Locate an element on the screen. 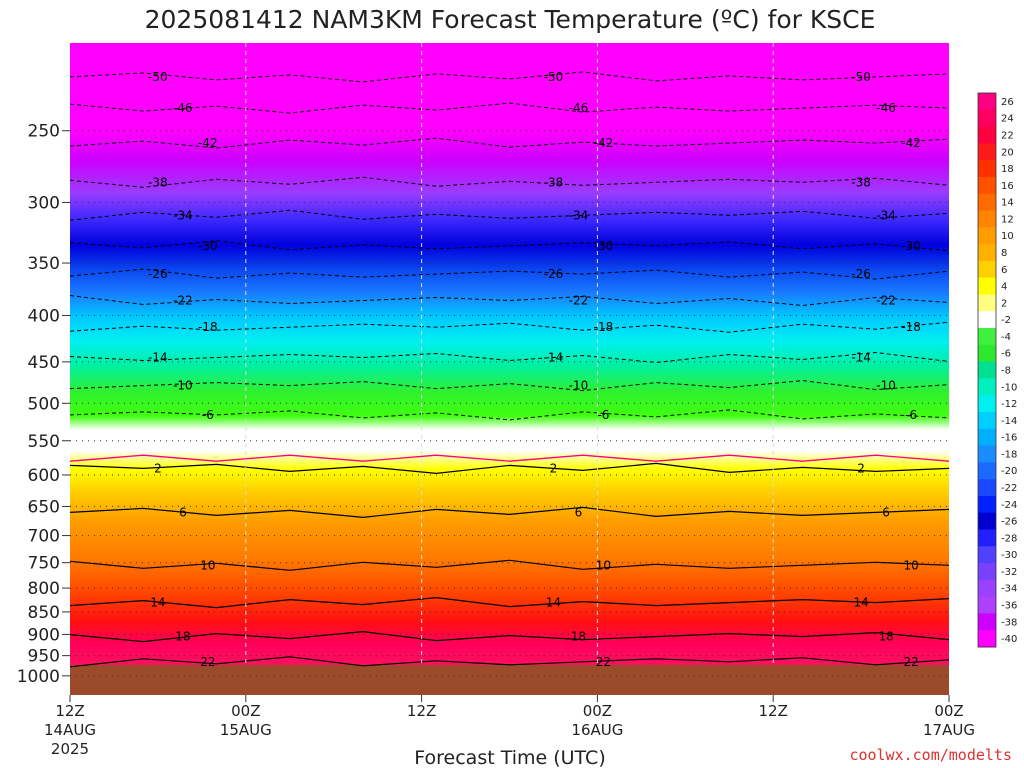  colorbar-tick-label: -14 is located at coordinates (1009, 421).